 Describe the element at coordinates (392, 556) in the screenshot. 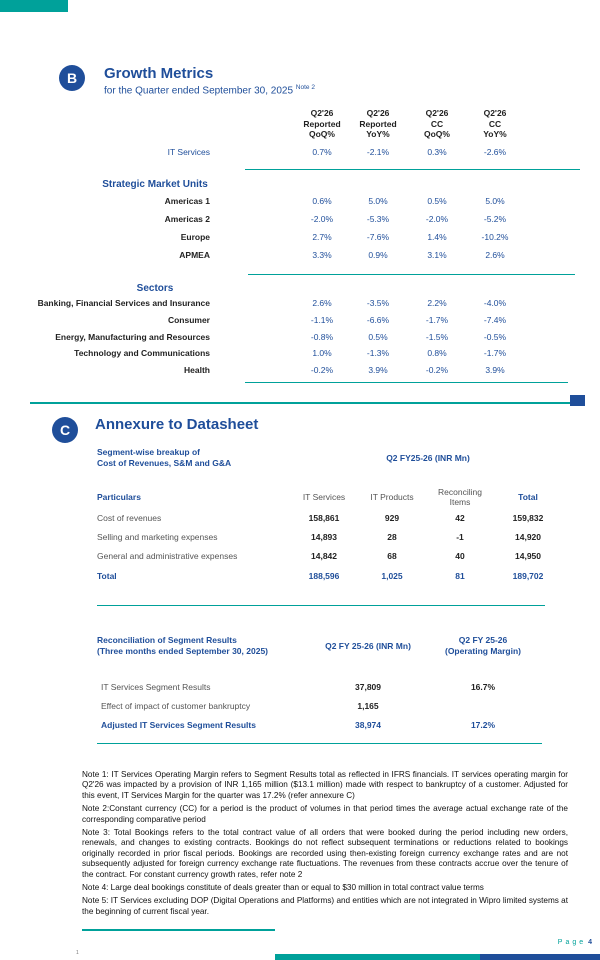

I see `value: 68` at that location.